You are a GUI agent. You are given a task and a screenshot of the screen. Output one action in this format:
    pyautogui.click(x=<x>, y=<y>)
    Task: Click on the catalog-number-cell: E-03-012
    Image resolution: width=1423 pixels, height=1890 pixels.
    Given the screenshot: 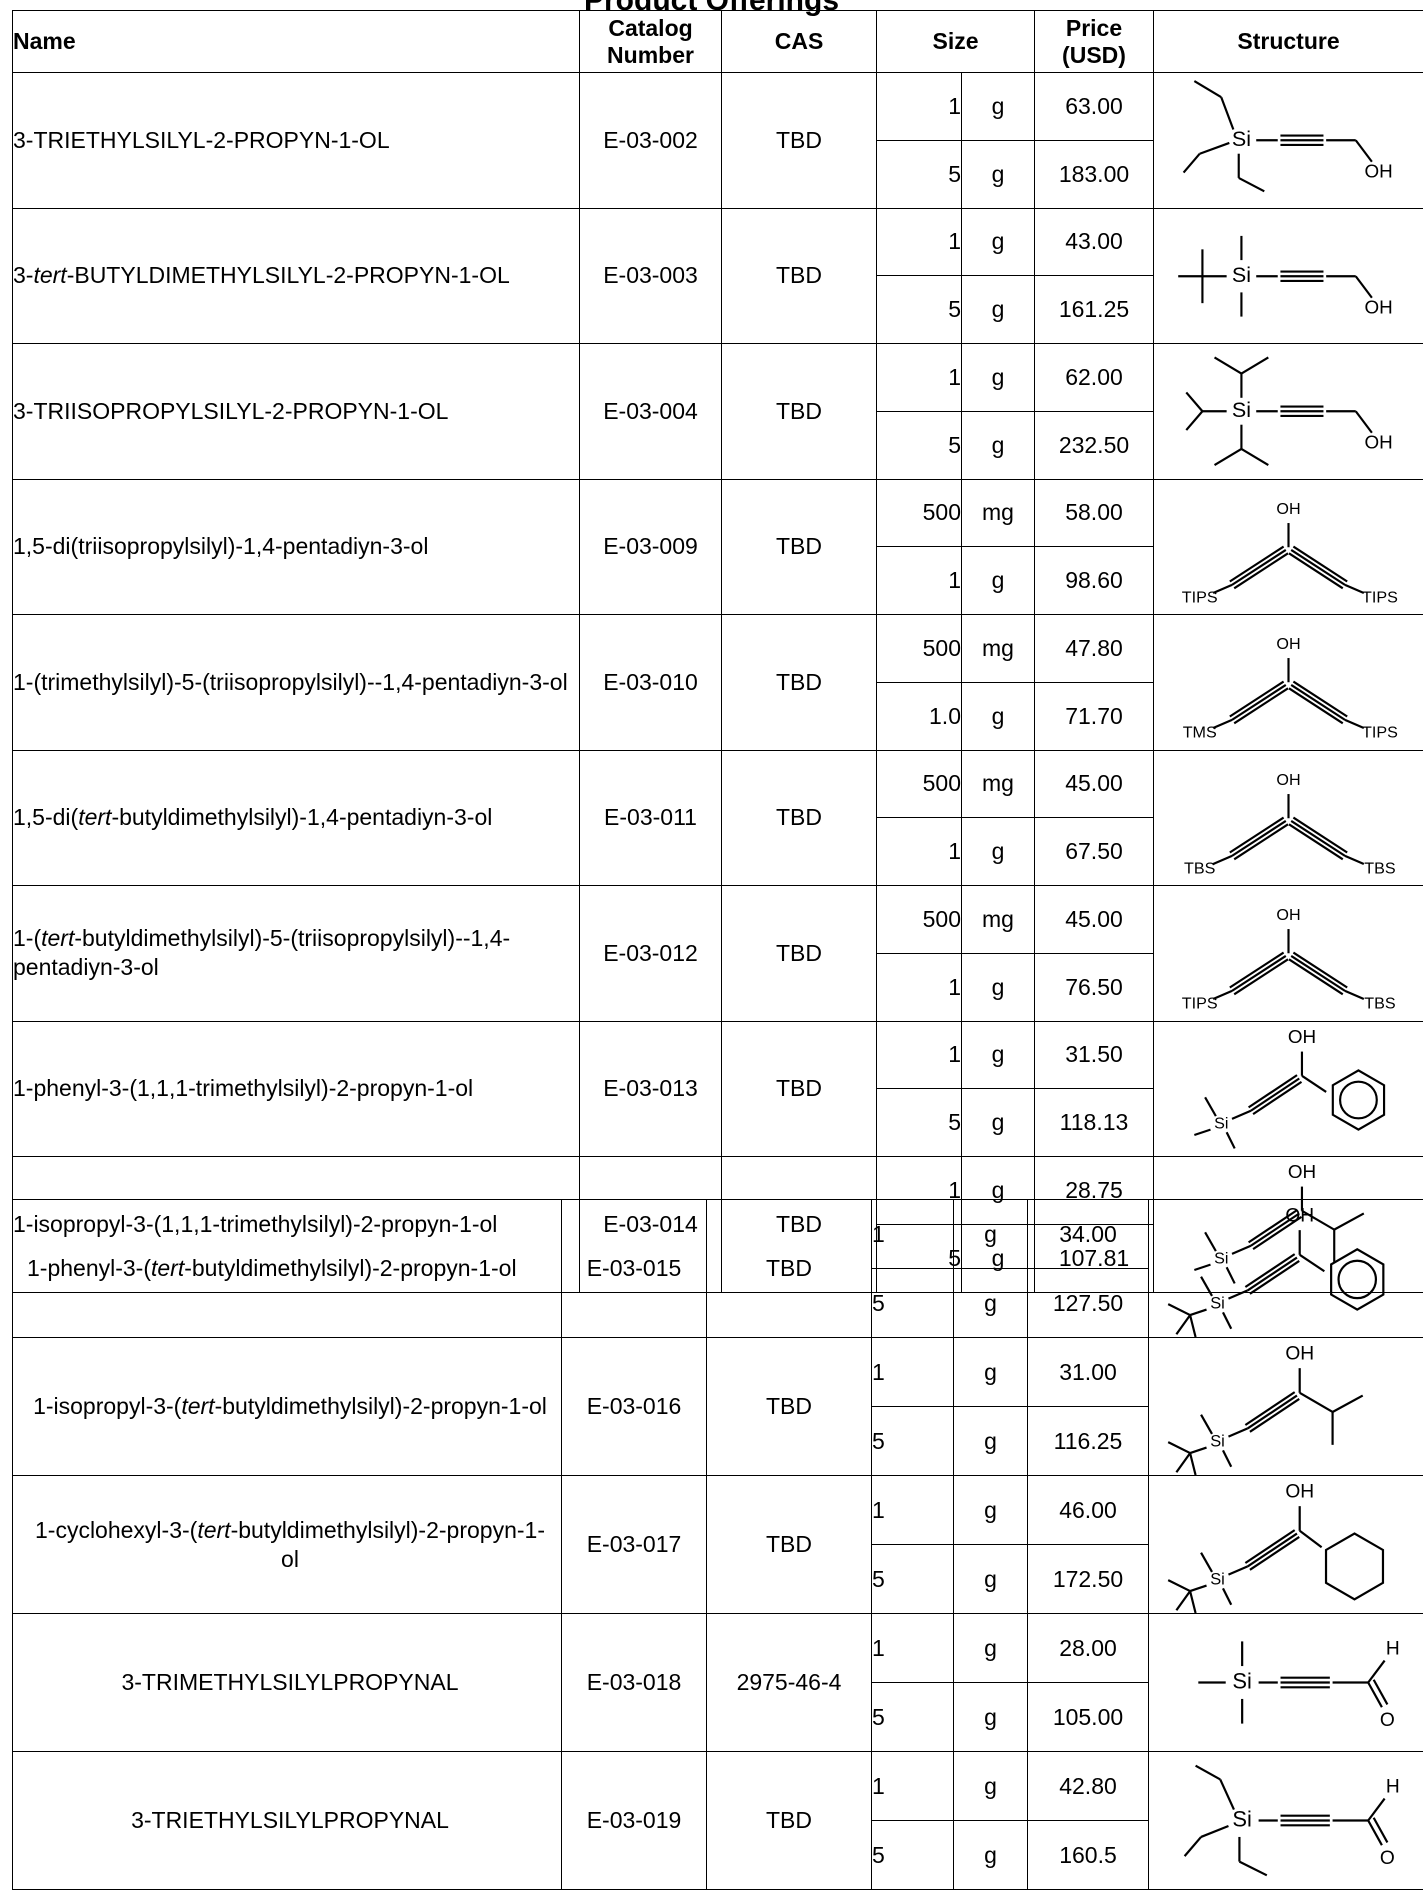 What is the action you would take?
    pyautogui.click(x=651, y=954)
    